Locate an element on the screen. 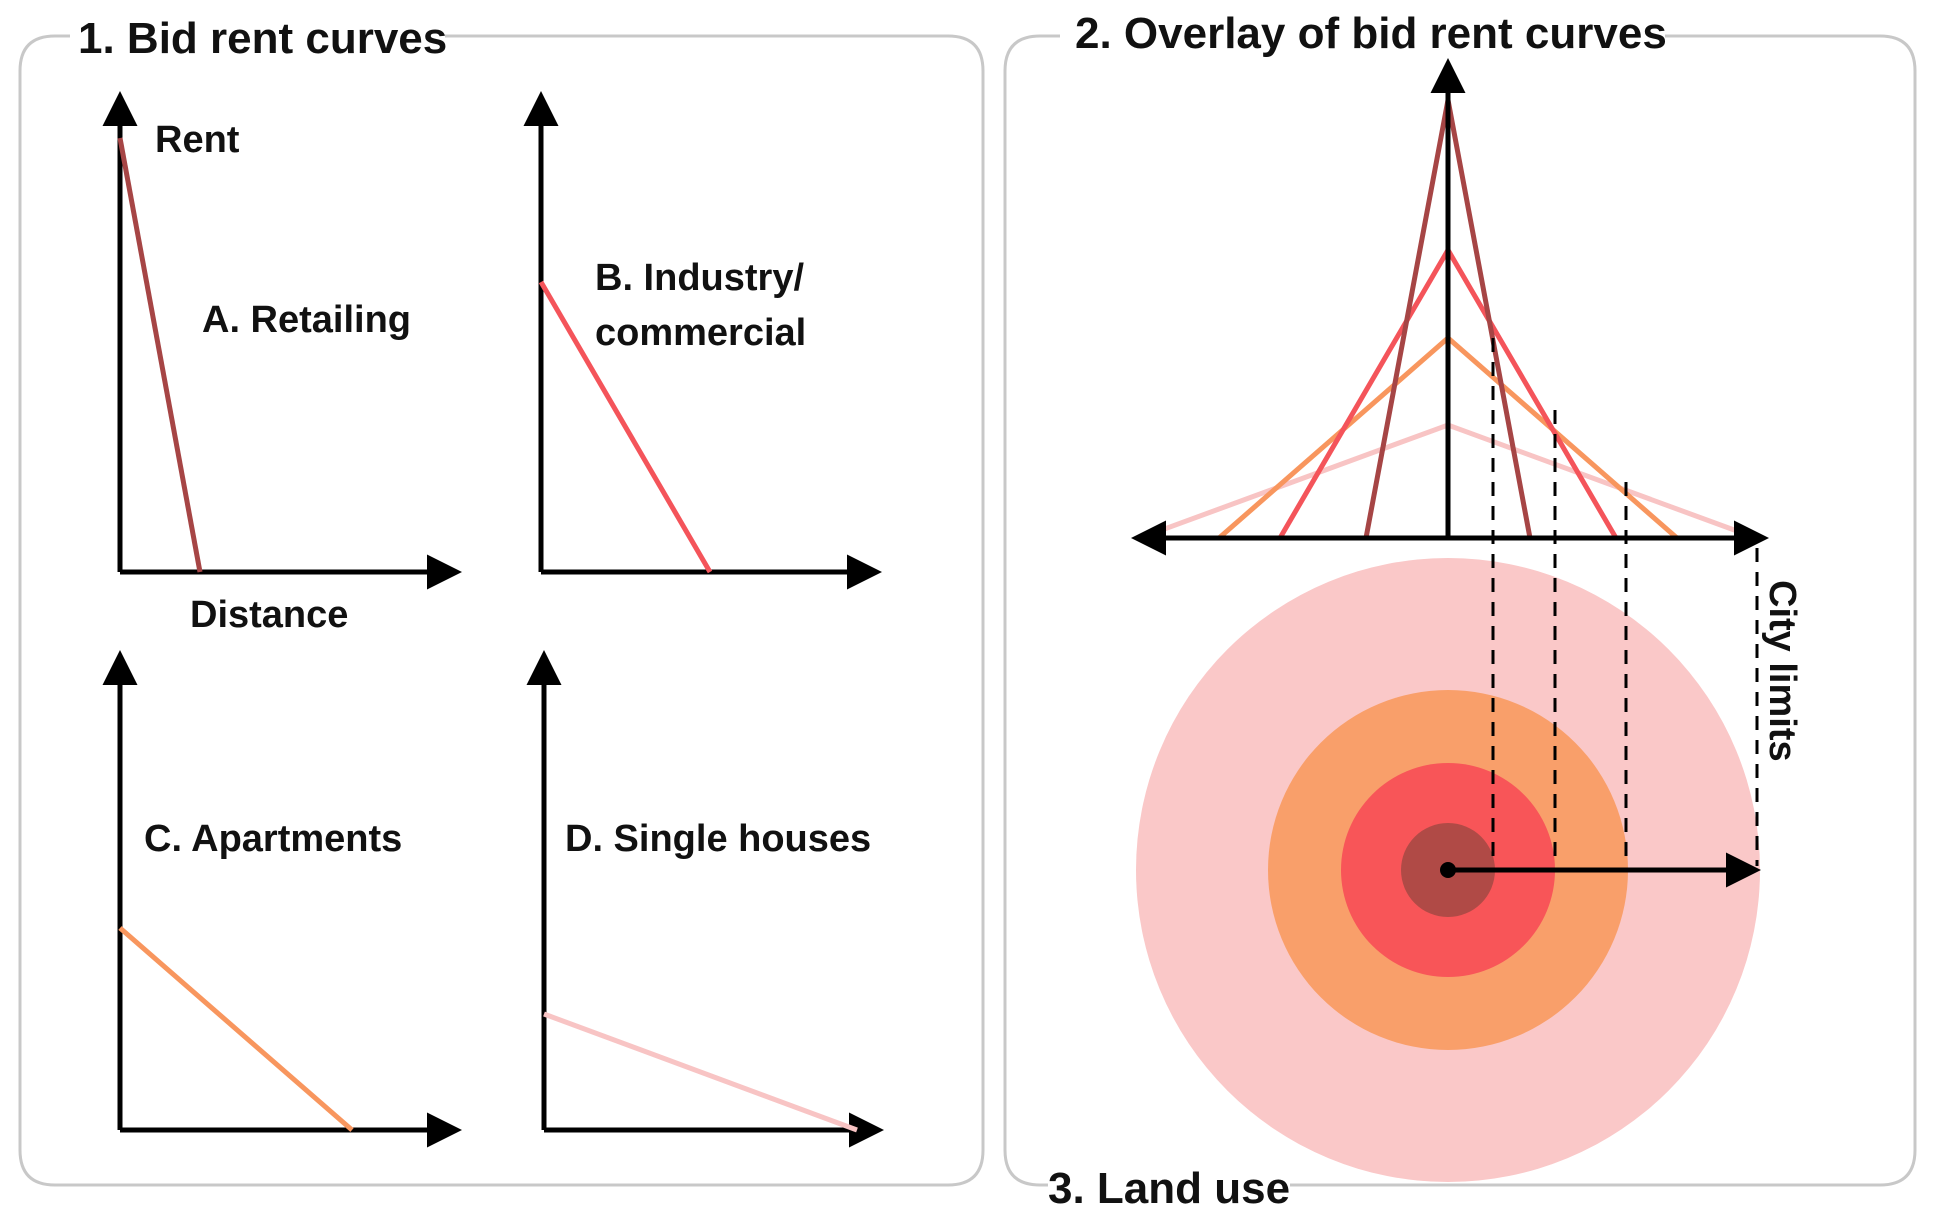 The width and height of the screenshot is (1933, 1215). panel-1-title: 1. Bid rent curves is located at coordinates (262, 38).